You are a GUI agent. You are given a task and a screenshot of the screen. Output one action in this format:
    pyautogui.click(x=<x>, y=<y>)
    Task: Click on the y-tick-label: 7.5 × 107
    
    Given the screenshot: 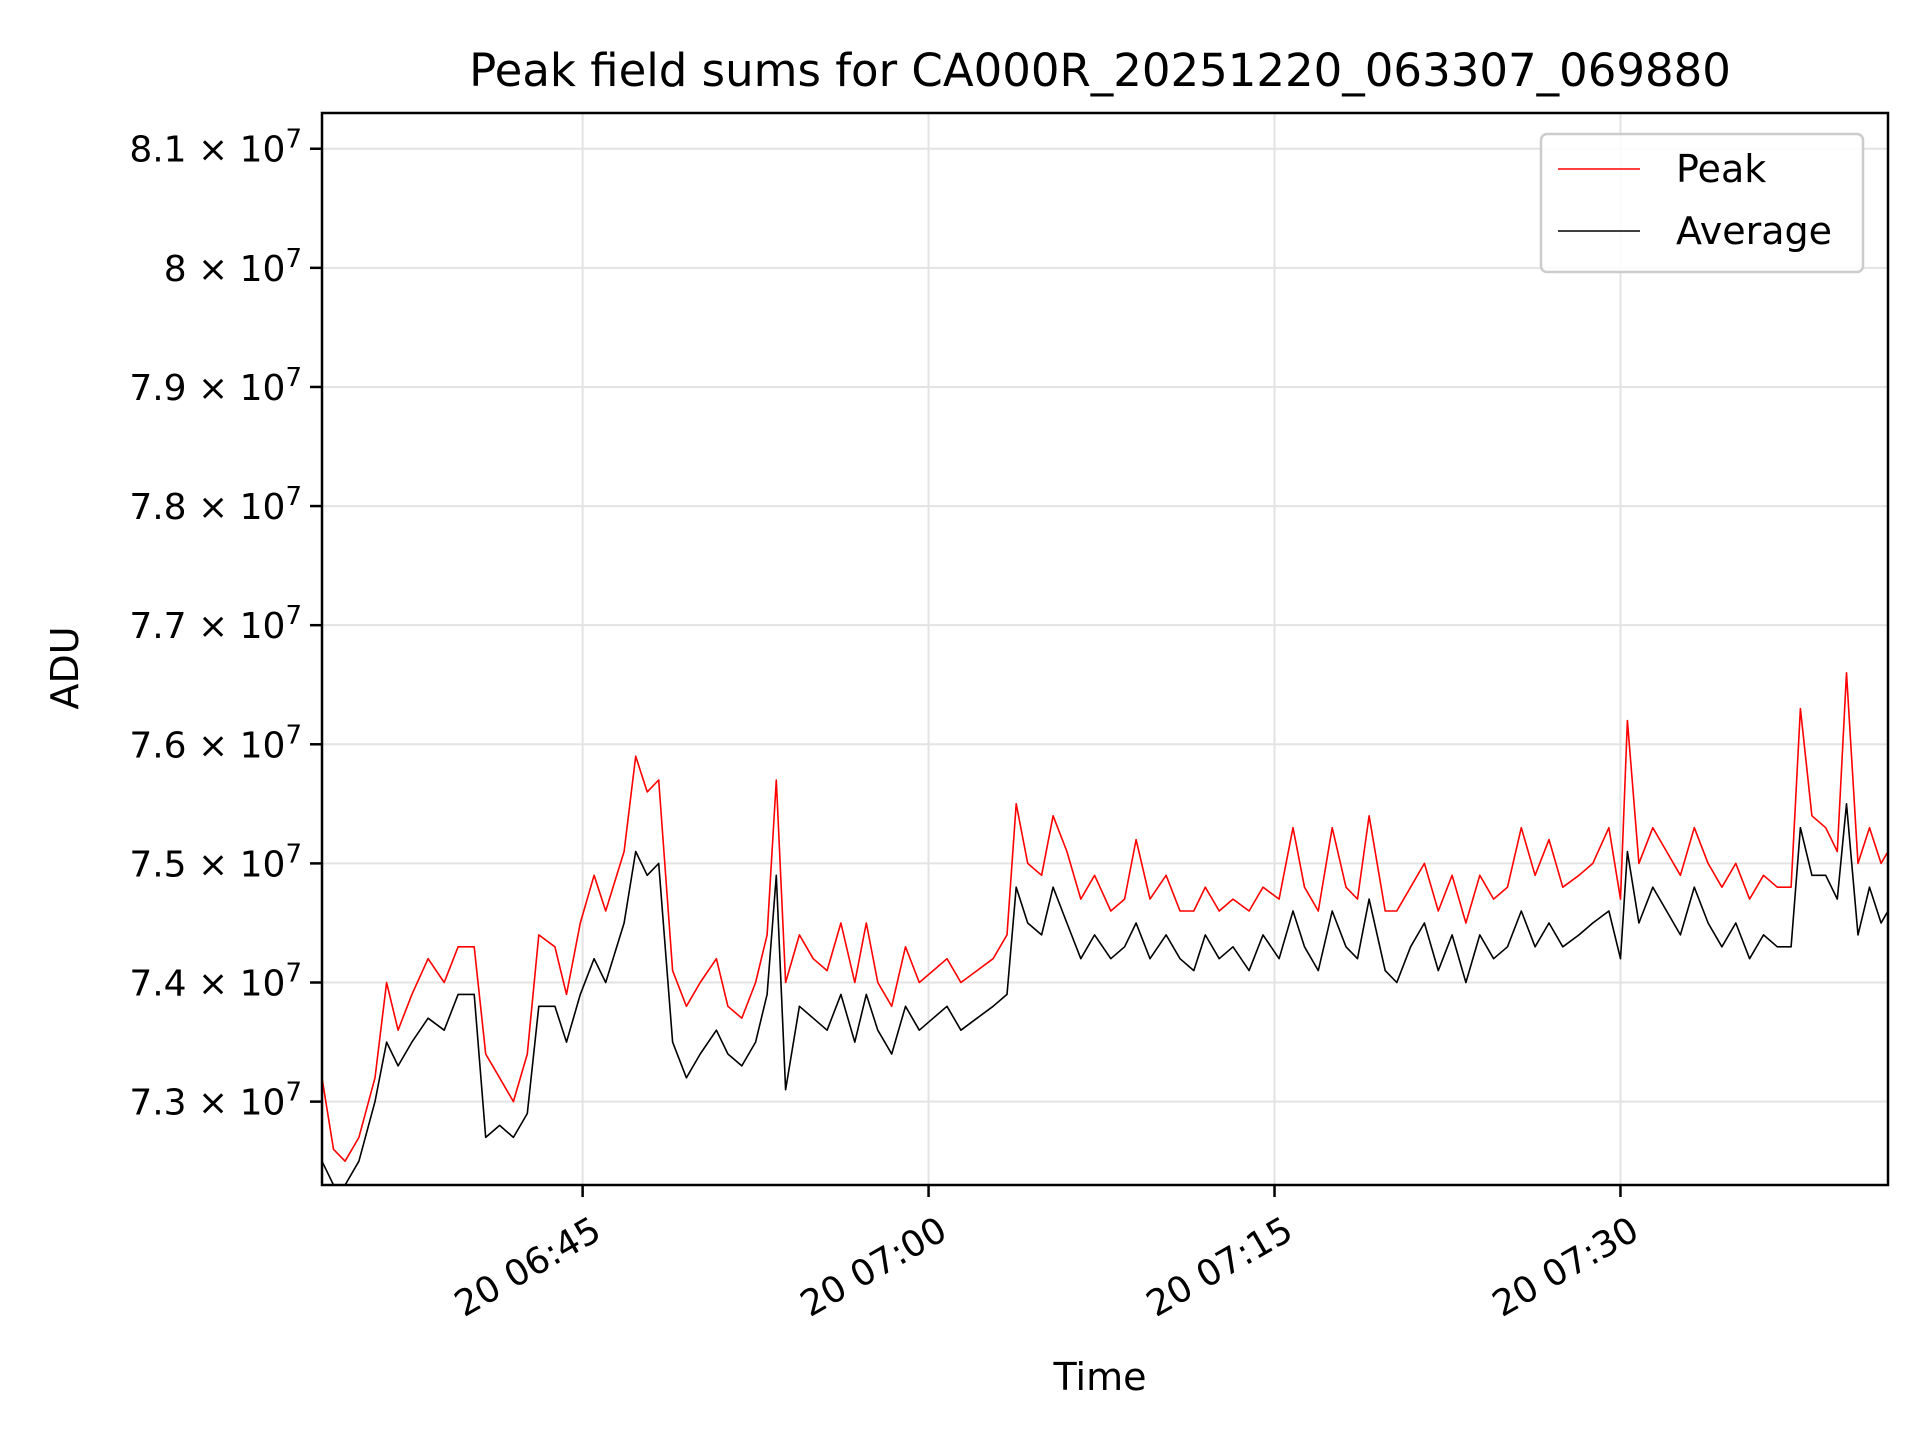 What is the action you would take?
    pyautogui.click(x=215, y=862)
    